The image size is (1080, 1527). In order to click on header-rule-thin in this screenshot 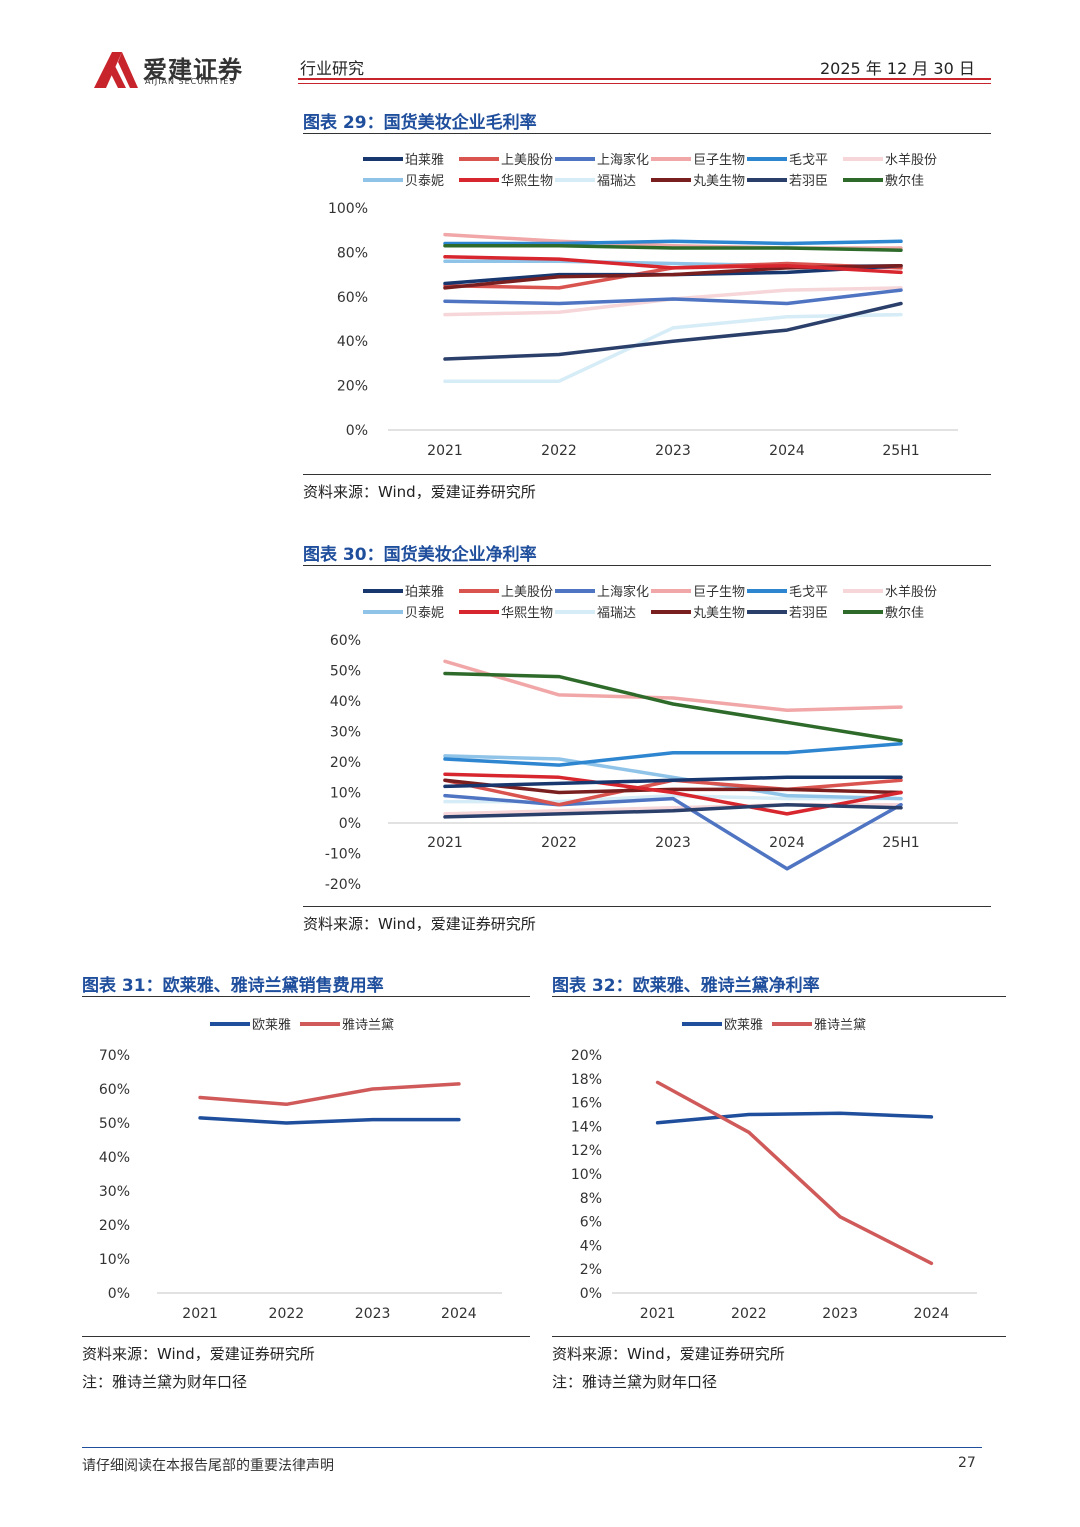, I will do `click(644, 83)`.